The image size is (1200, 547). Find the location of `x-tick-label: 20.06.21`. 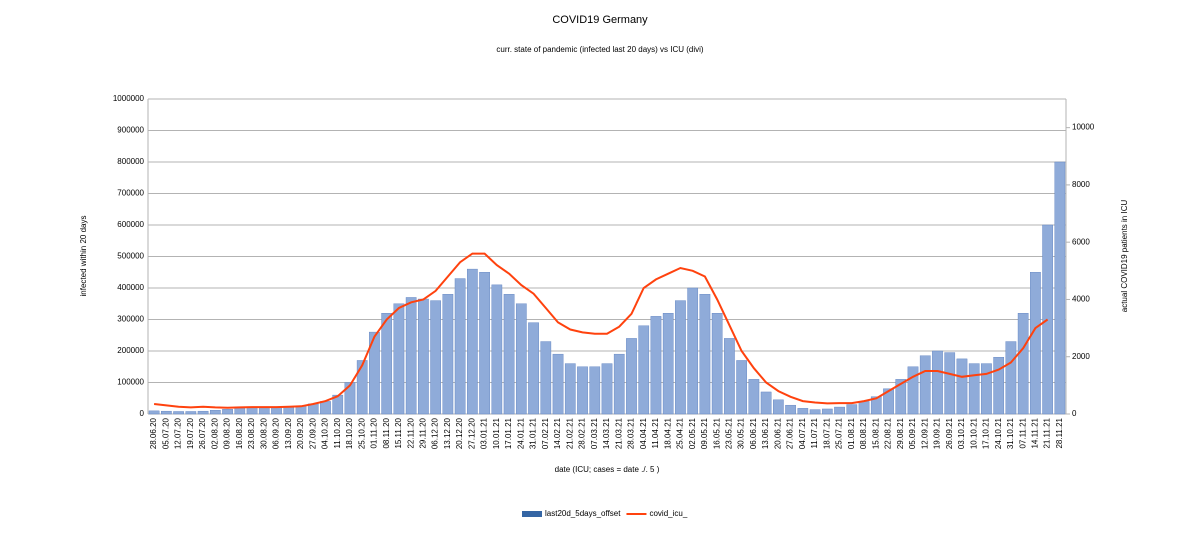

x-tick-label: 20.06.21 is located at coordinates (777, 433).